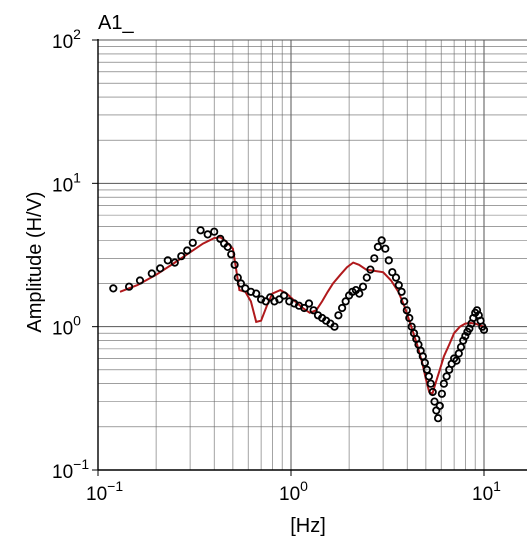 This screenshot has height=542, width=527. What do you see at coordinates (66, 182) in the screenshot?
I see `y-tick-label: 10¹` at bounding box center [66, 182].